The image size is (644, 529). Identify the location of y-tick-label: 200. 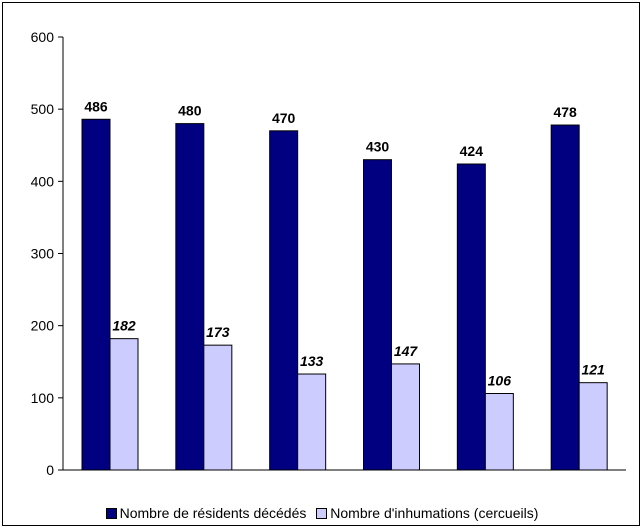
(43, 326).